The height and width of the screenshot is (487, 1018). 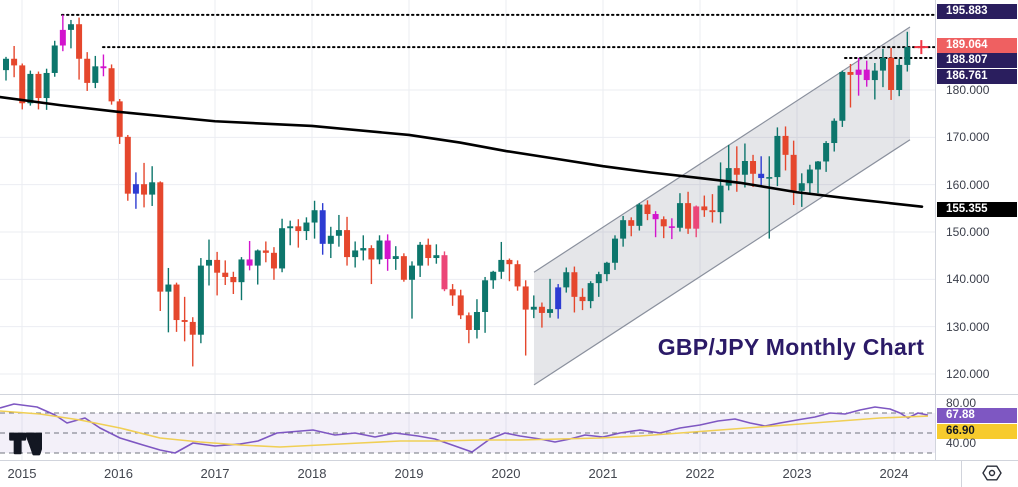 I want to click on settings-icon, so click(x=992, y=473).